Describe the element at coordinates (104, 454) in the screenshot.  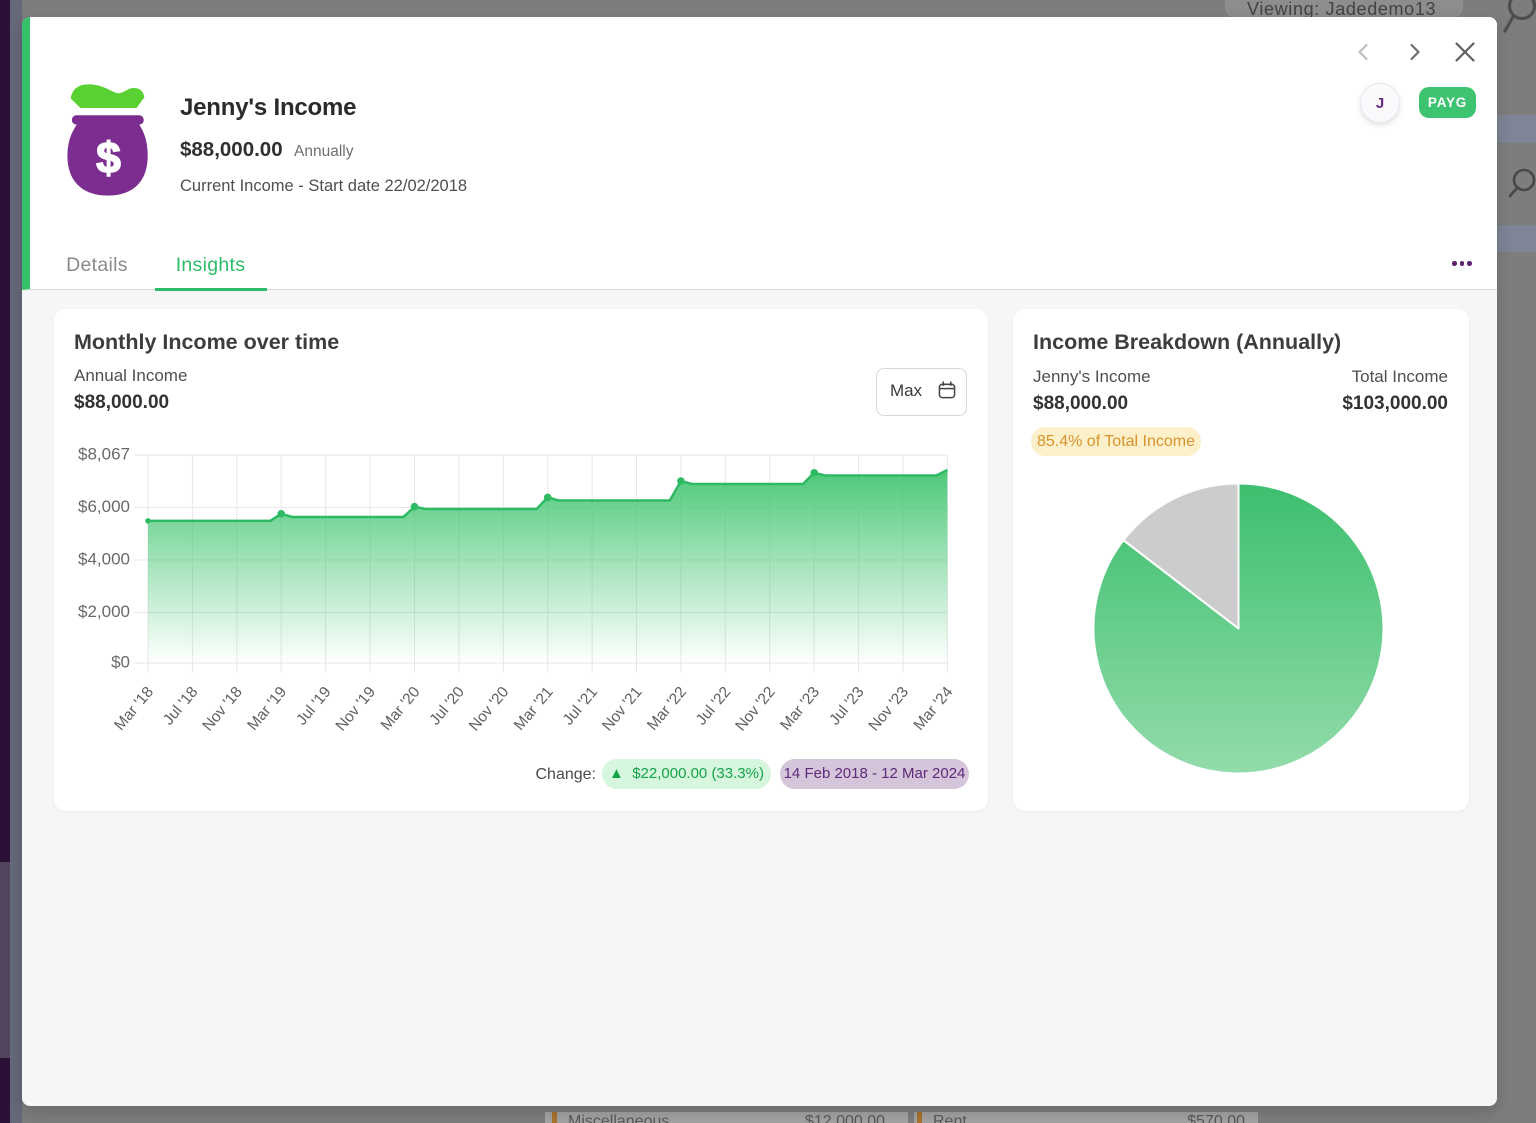
I see `svg-text: $8,067` at that location.